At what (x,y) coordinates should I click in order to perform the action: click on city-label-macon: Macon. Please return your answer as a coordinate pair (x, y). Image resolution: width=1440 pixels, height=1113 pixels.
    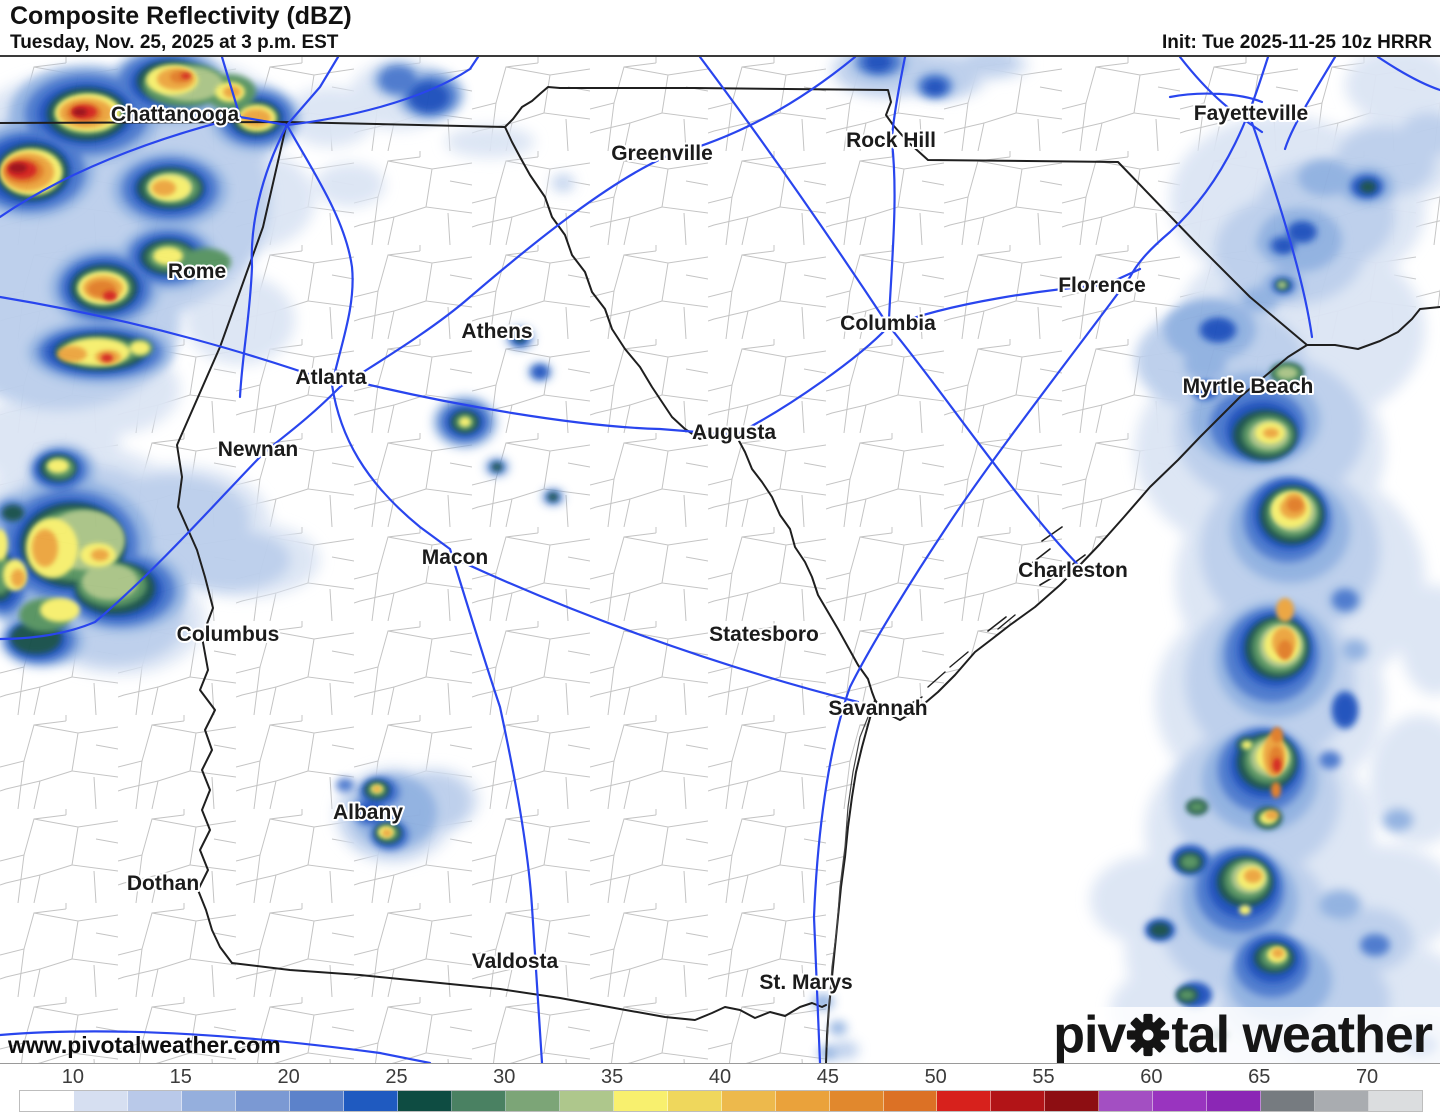
    Looking at the image, I should click on (455, 557).